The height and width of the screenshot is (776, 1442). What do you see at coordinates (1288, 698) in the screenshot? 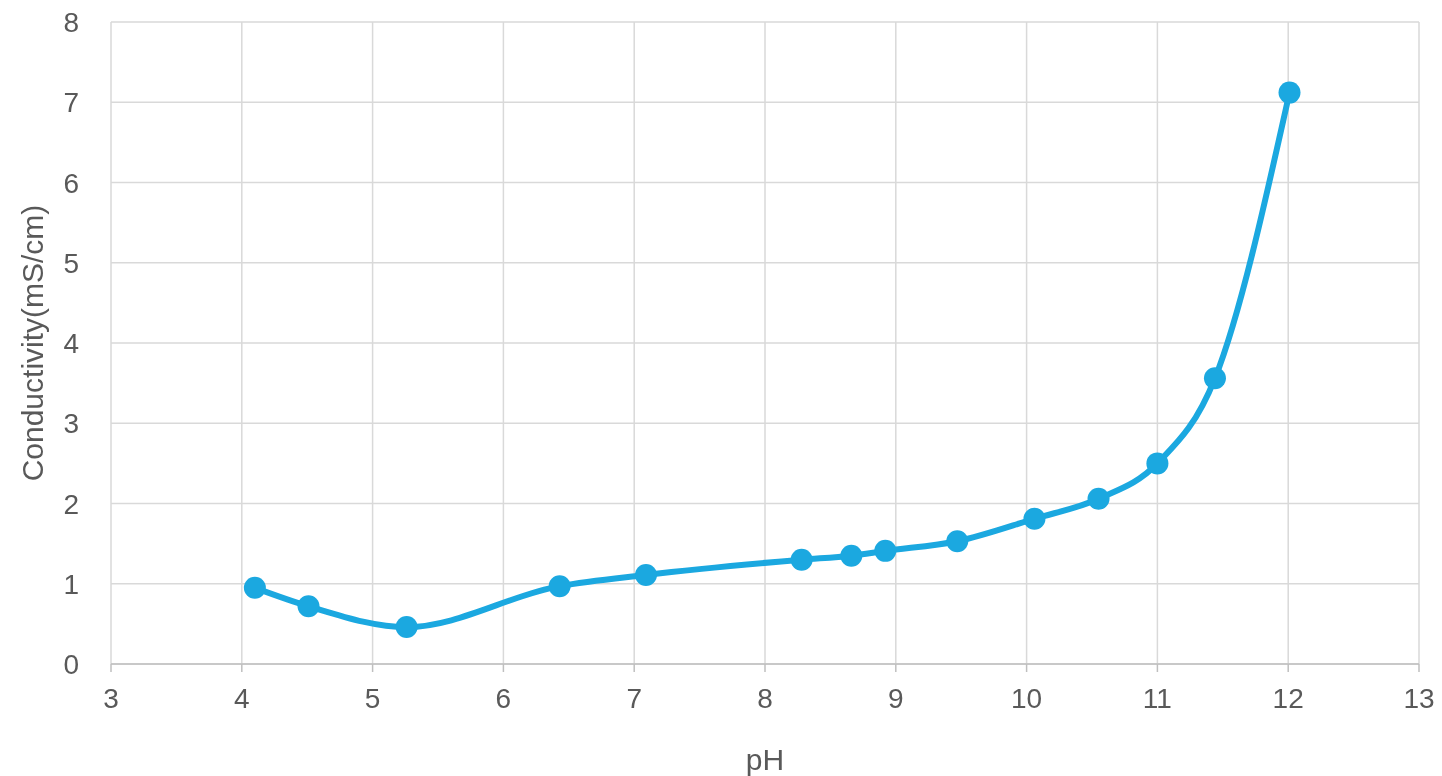
I see `x-tick-label: 12` at bounding box center [1288, 698].